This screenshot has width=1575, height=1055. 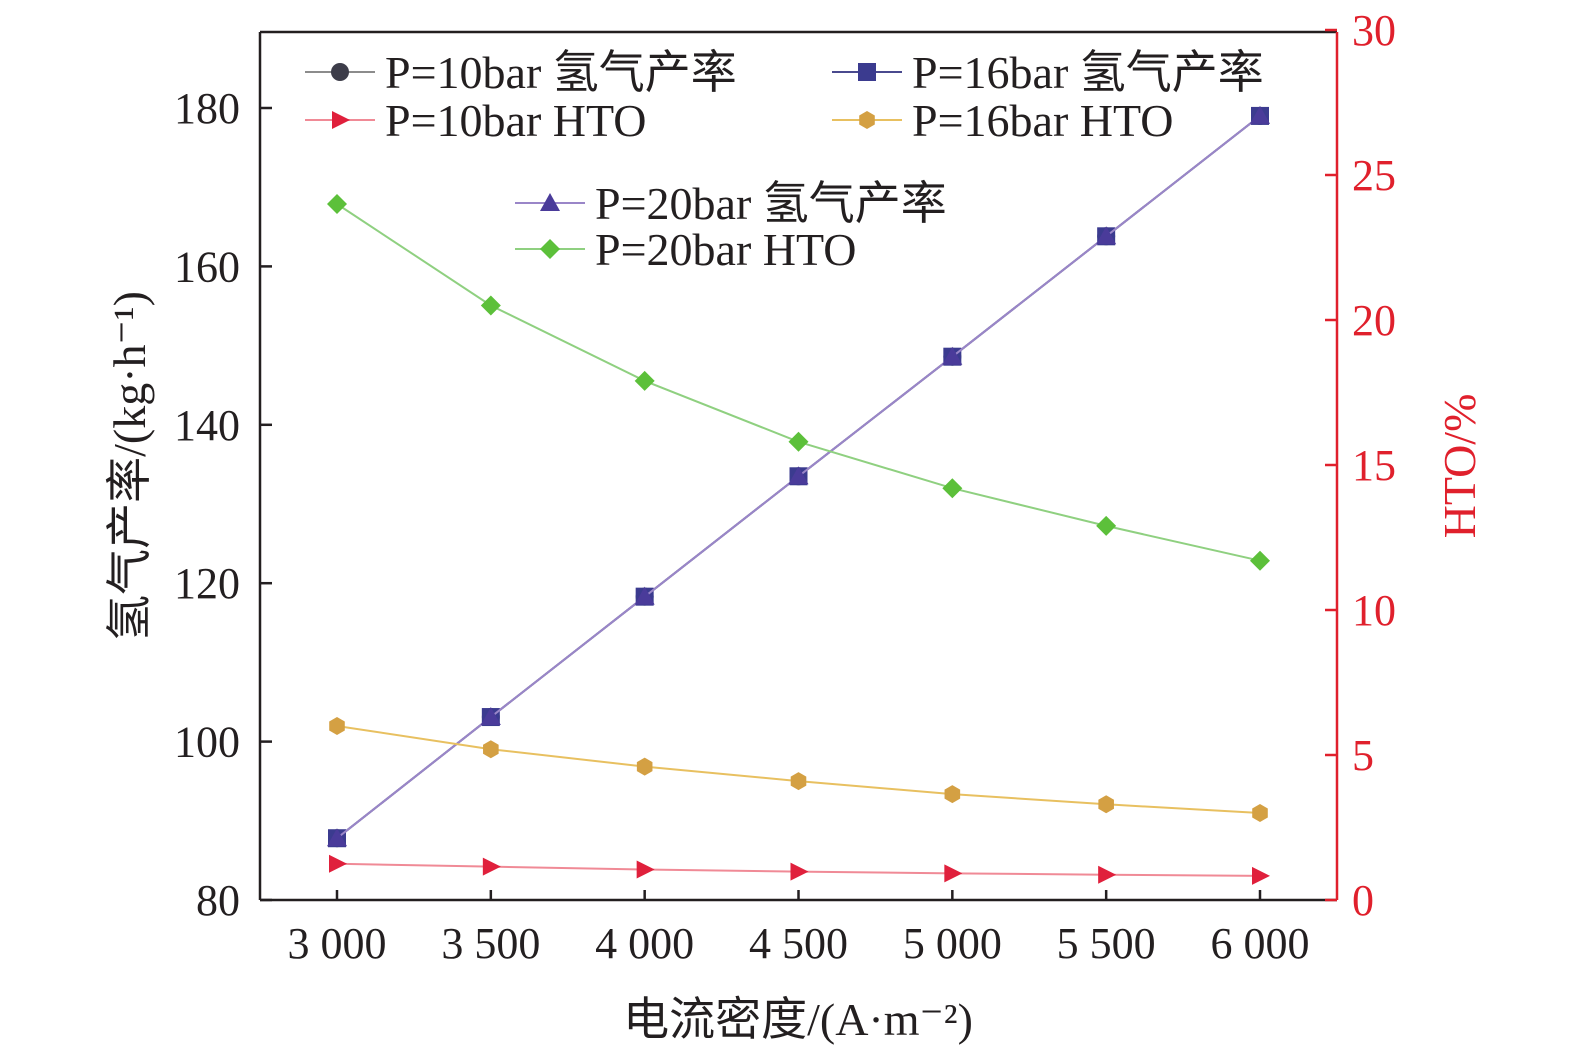 What do you see at coordinates (218, 900) in the screenshot?
I see `y-tick-label: 80` at bounding box center [218, 900].